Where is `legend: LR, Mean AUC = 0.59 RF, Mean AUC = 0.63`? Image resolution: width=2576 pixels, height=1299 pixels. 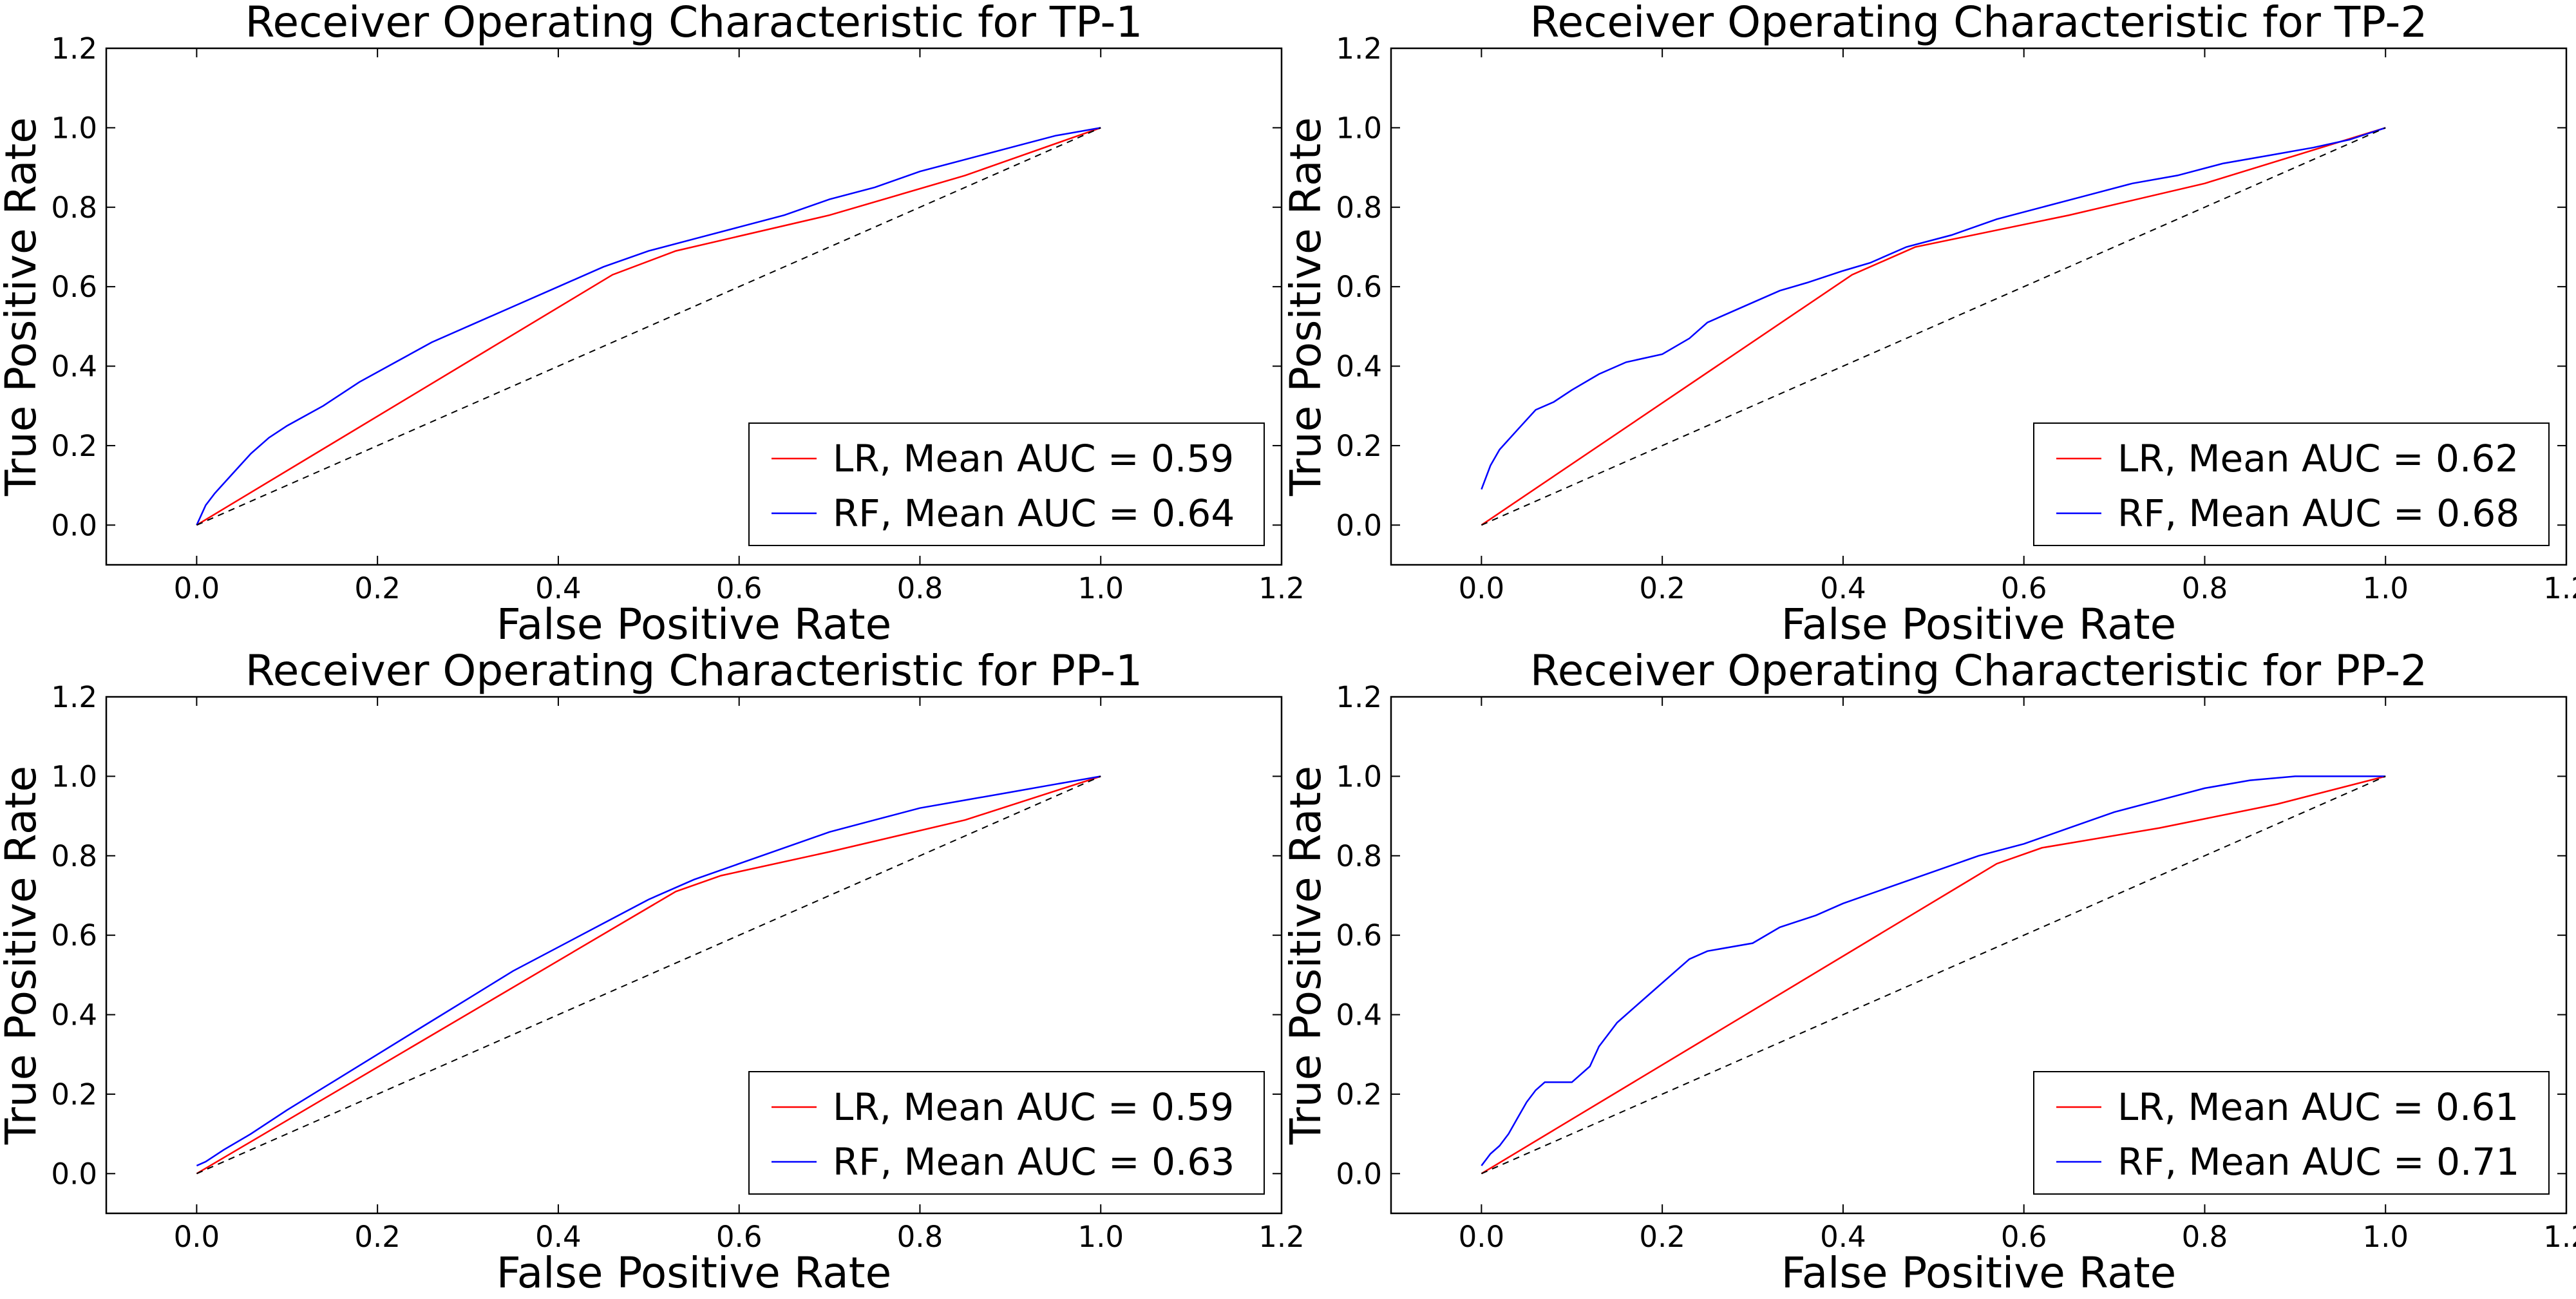
legend: LR, Mean AUC = 0.59 RF, Mean AUC = 0.63 is located at coordinates (1007, 1133).